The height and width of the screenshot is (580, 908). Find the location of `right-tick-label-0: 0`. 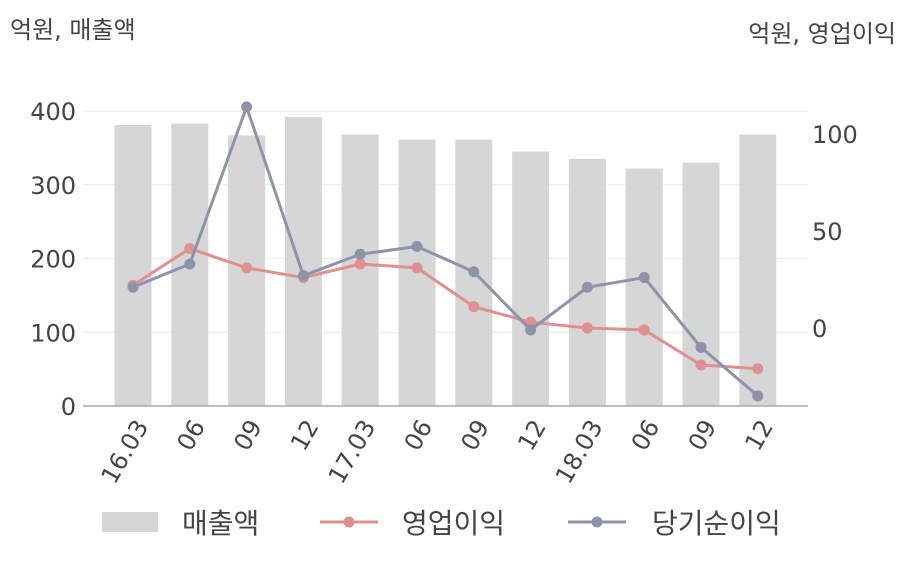

right-tick-label-0: 0 is located at coordinates (819, 329).